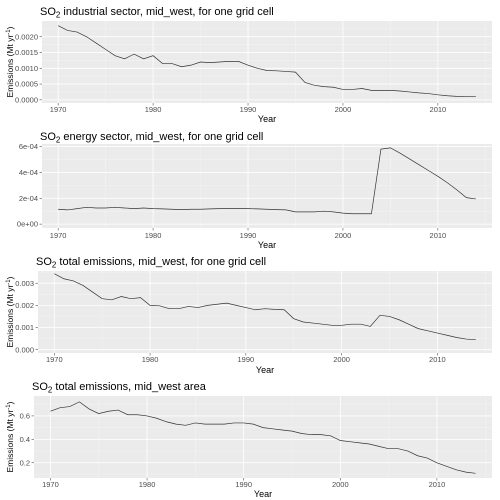  Describe the element at coordinates (54, 359) in the screenshot. I see `x-tick-label: 1970` at that location.